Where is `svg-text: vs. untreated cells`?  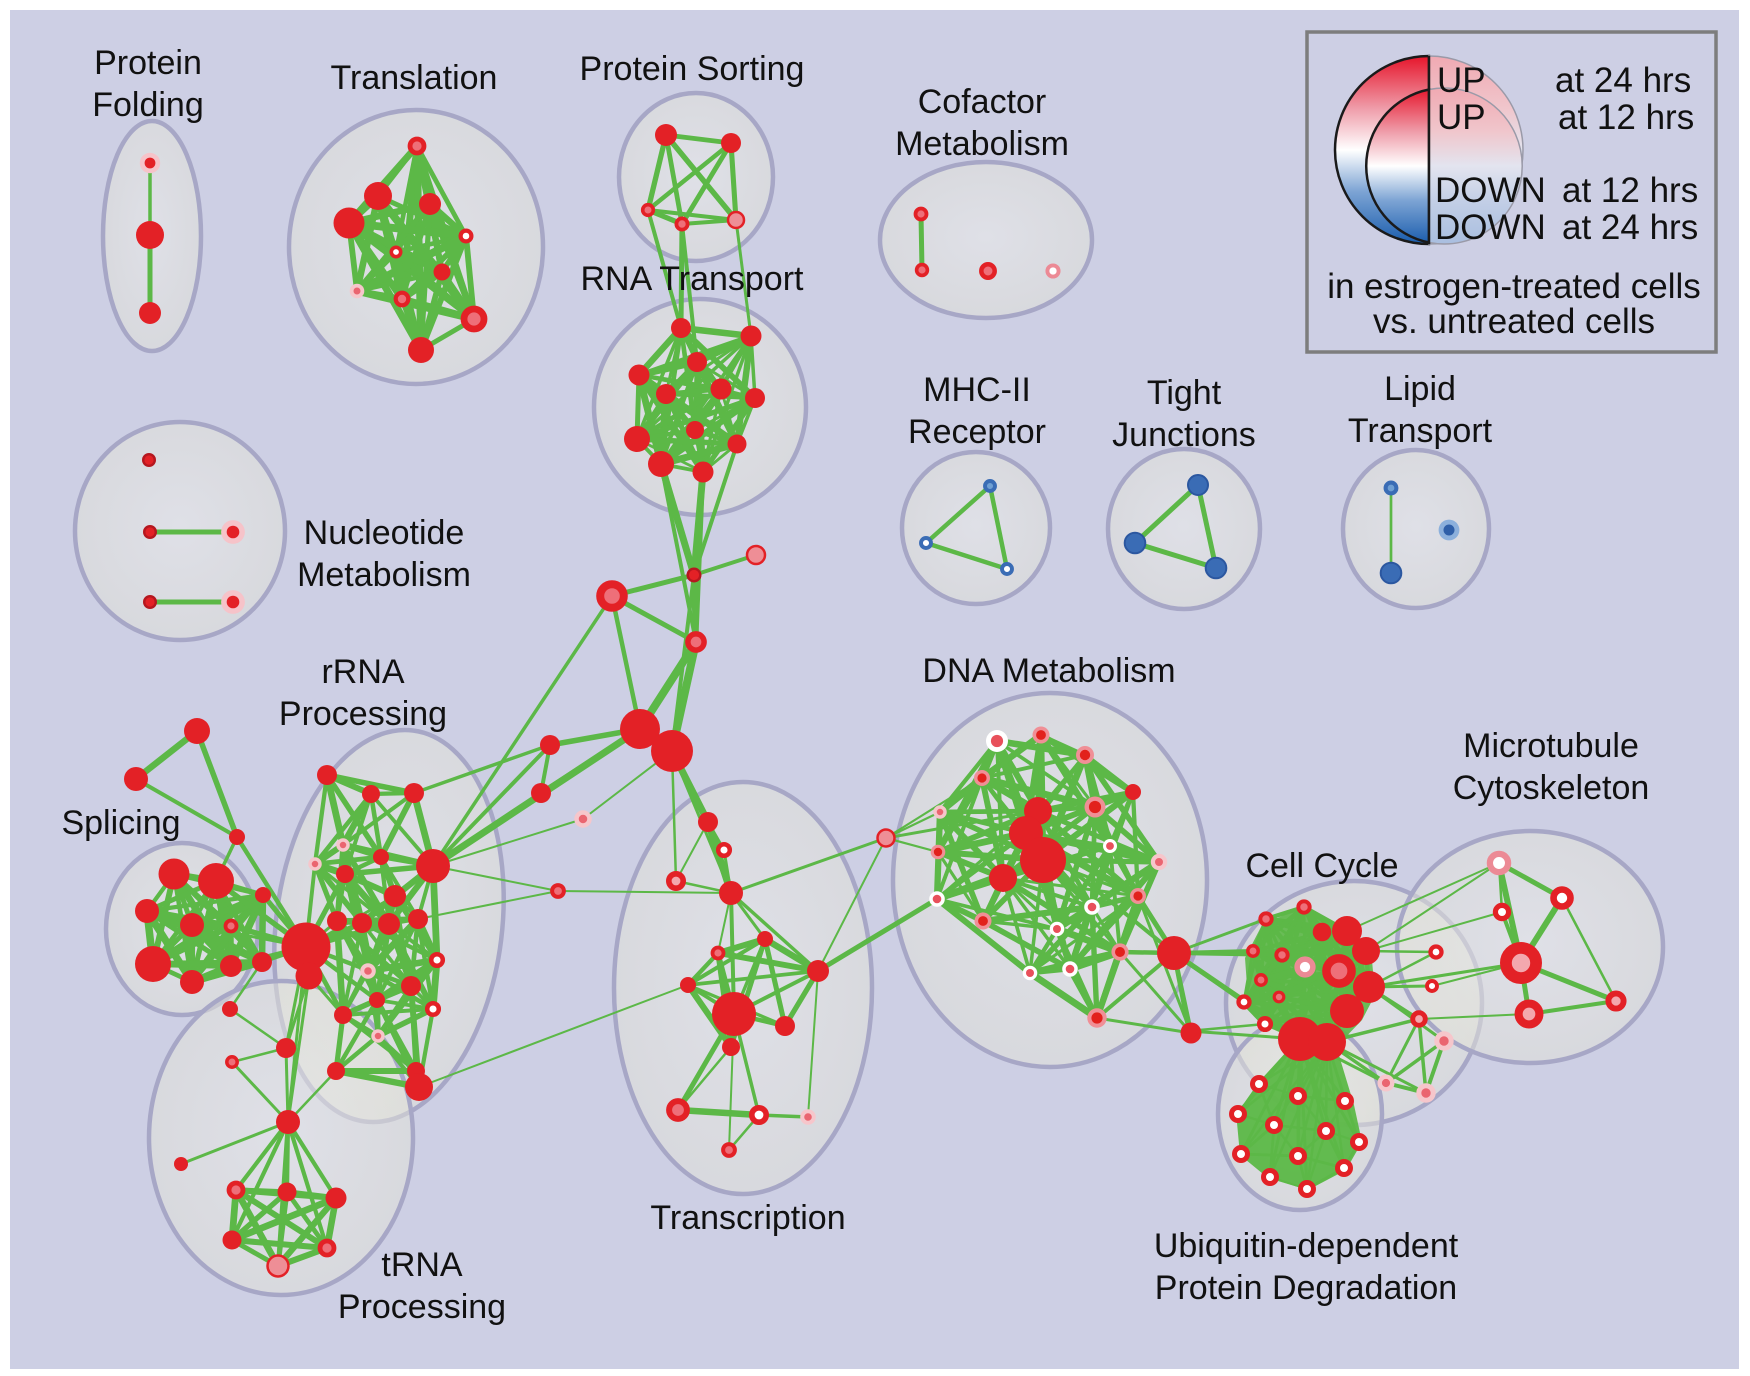
svg-text: vs. untreated cells is located at coordinates (1514, 321).